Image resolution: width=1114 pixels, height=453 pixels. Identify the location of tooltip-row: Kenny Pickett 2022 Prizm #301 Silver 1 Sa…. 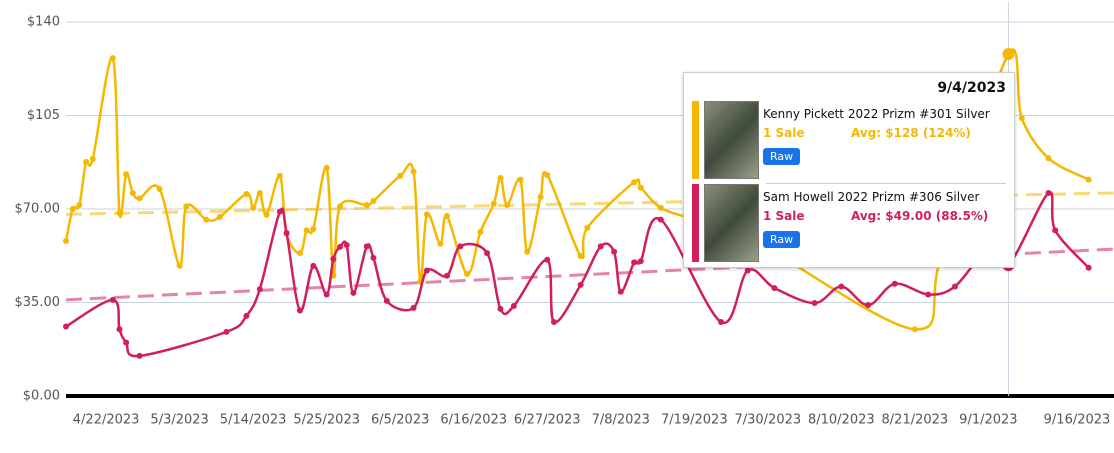
(850, 140).